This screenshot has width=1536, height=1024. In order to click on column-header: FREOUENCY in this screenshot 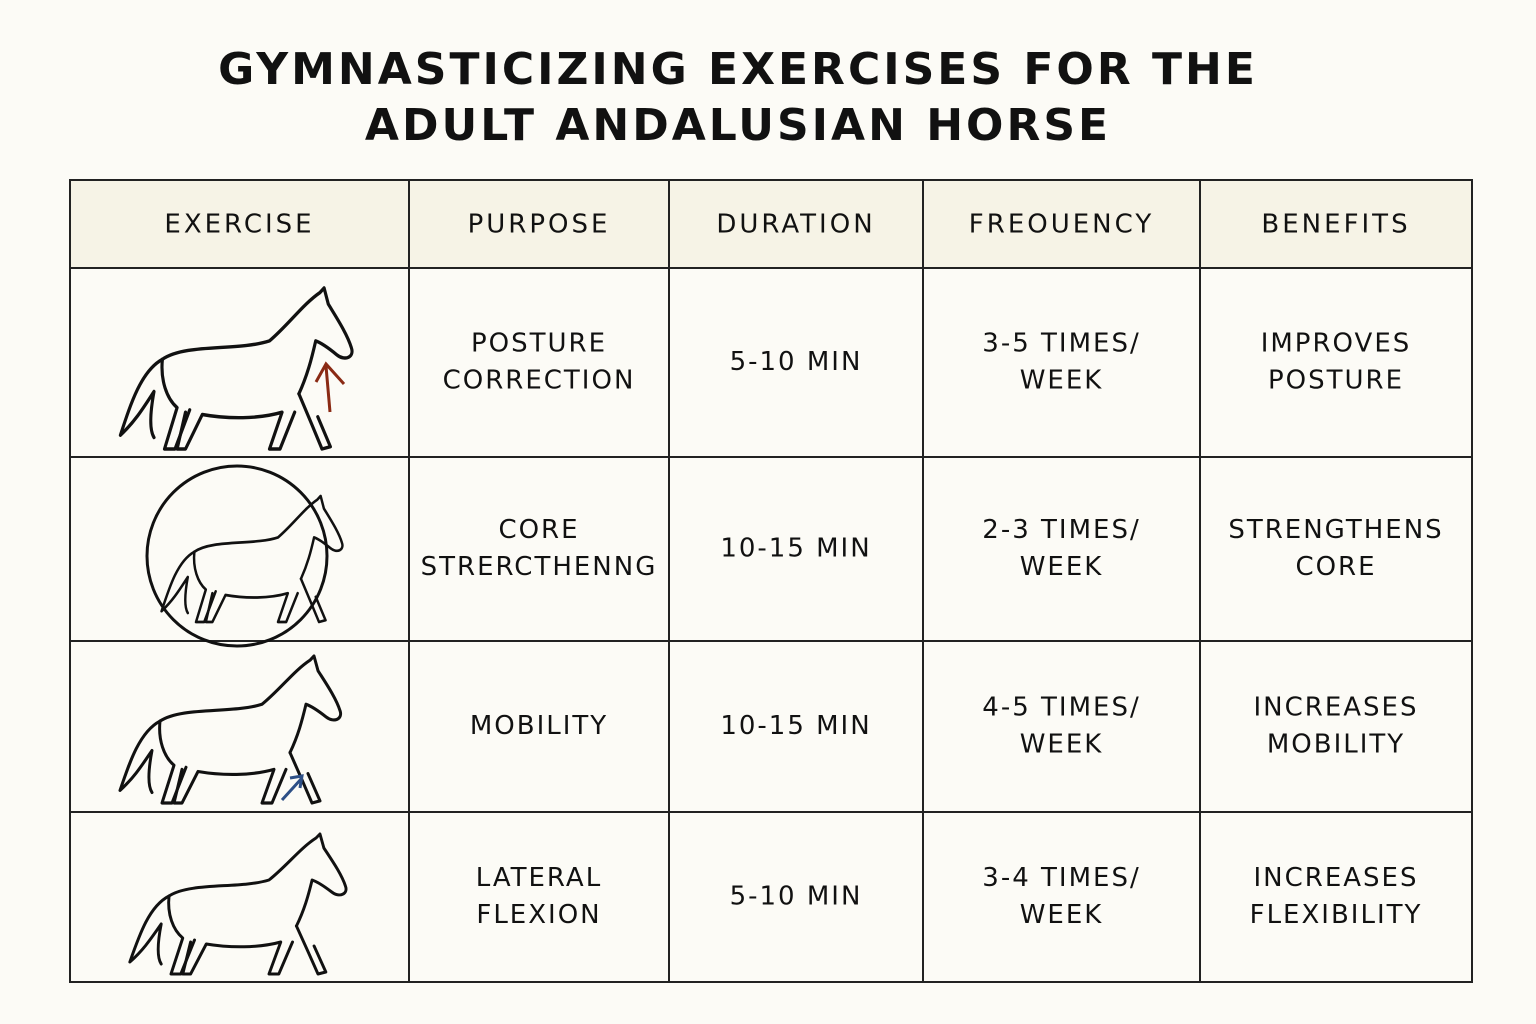, I will do `click(1061, 225)`.